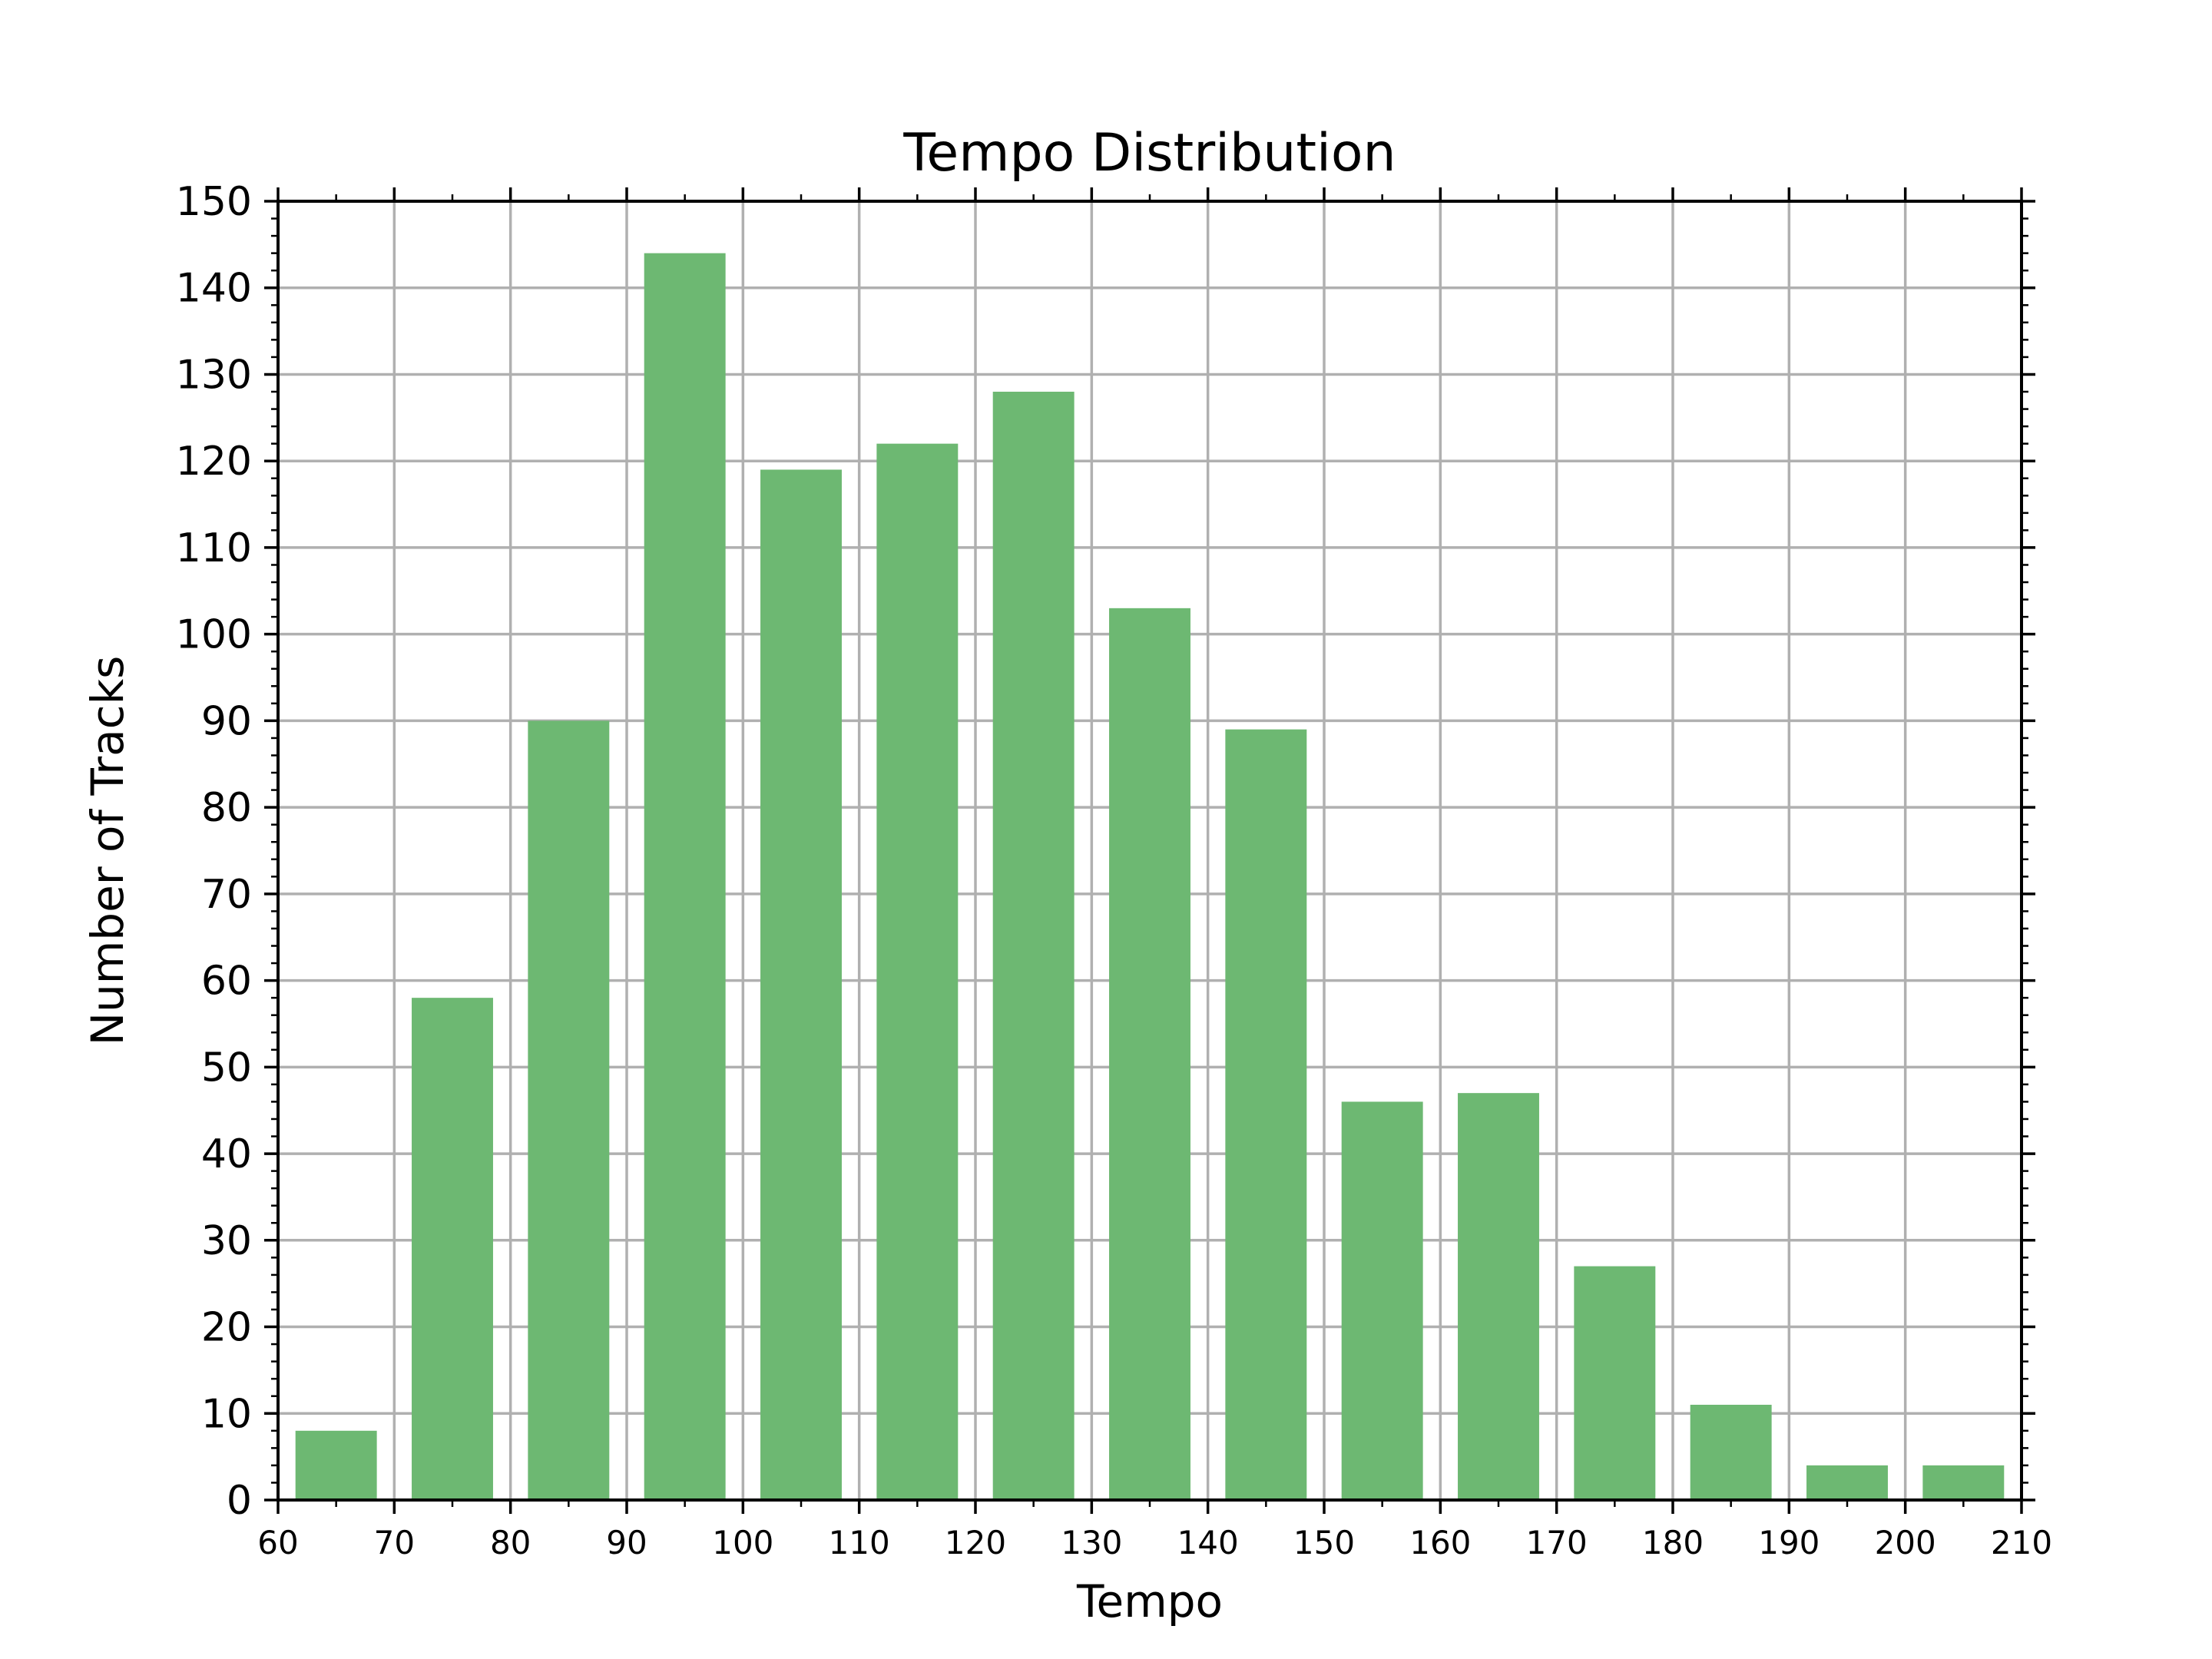 The height and width of the screenshot is (1659, 2212). Describe the element at coordinates (394, 1543) in the screenshot. I see `x-tick-label: 70` at that location.